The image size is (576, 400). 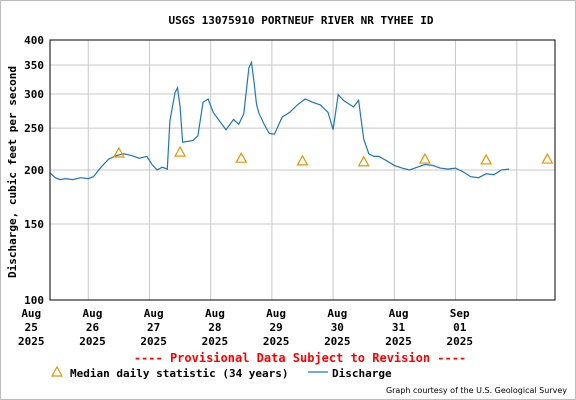 What do you see at coordinates (362, 373) in the screenshot?
I see `legend-discharge-label: Discharge` at bounding box center [362, 373].